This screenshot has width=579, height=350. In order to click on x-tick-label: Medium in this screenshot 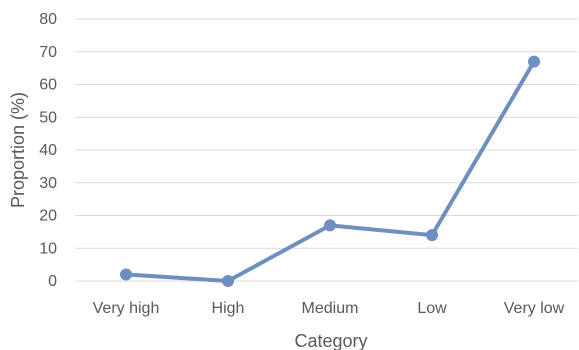, I will do `click(330, 308)`.